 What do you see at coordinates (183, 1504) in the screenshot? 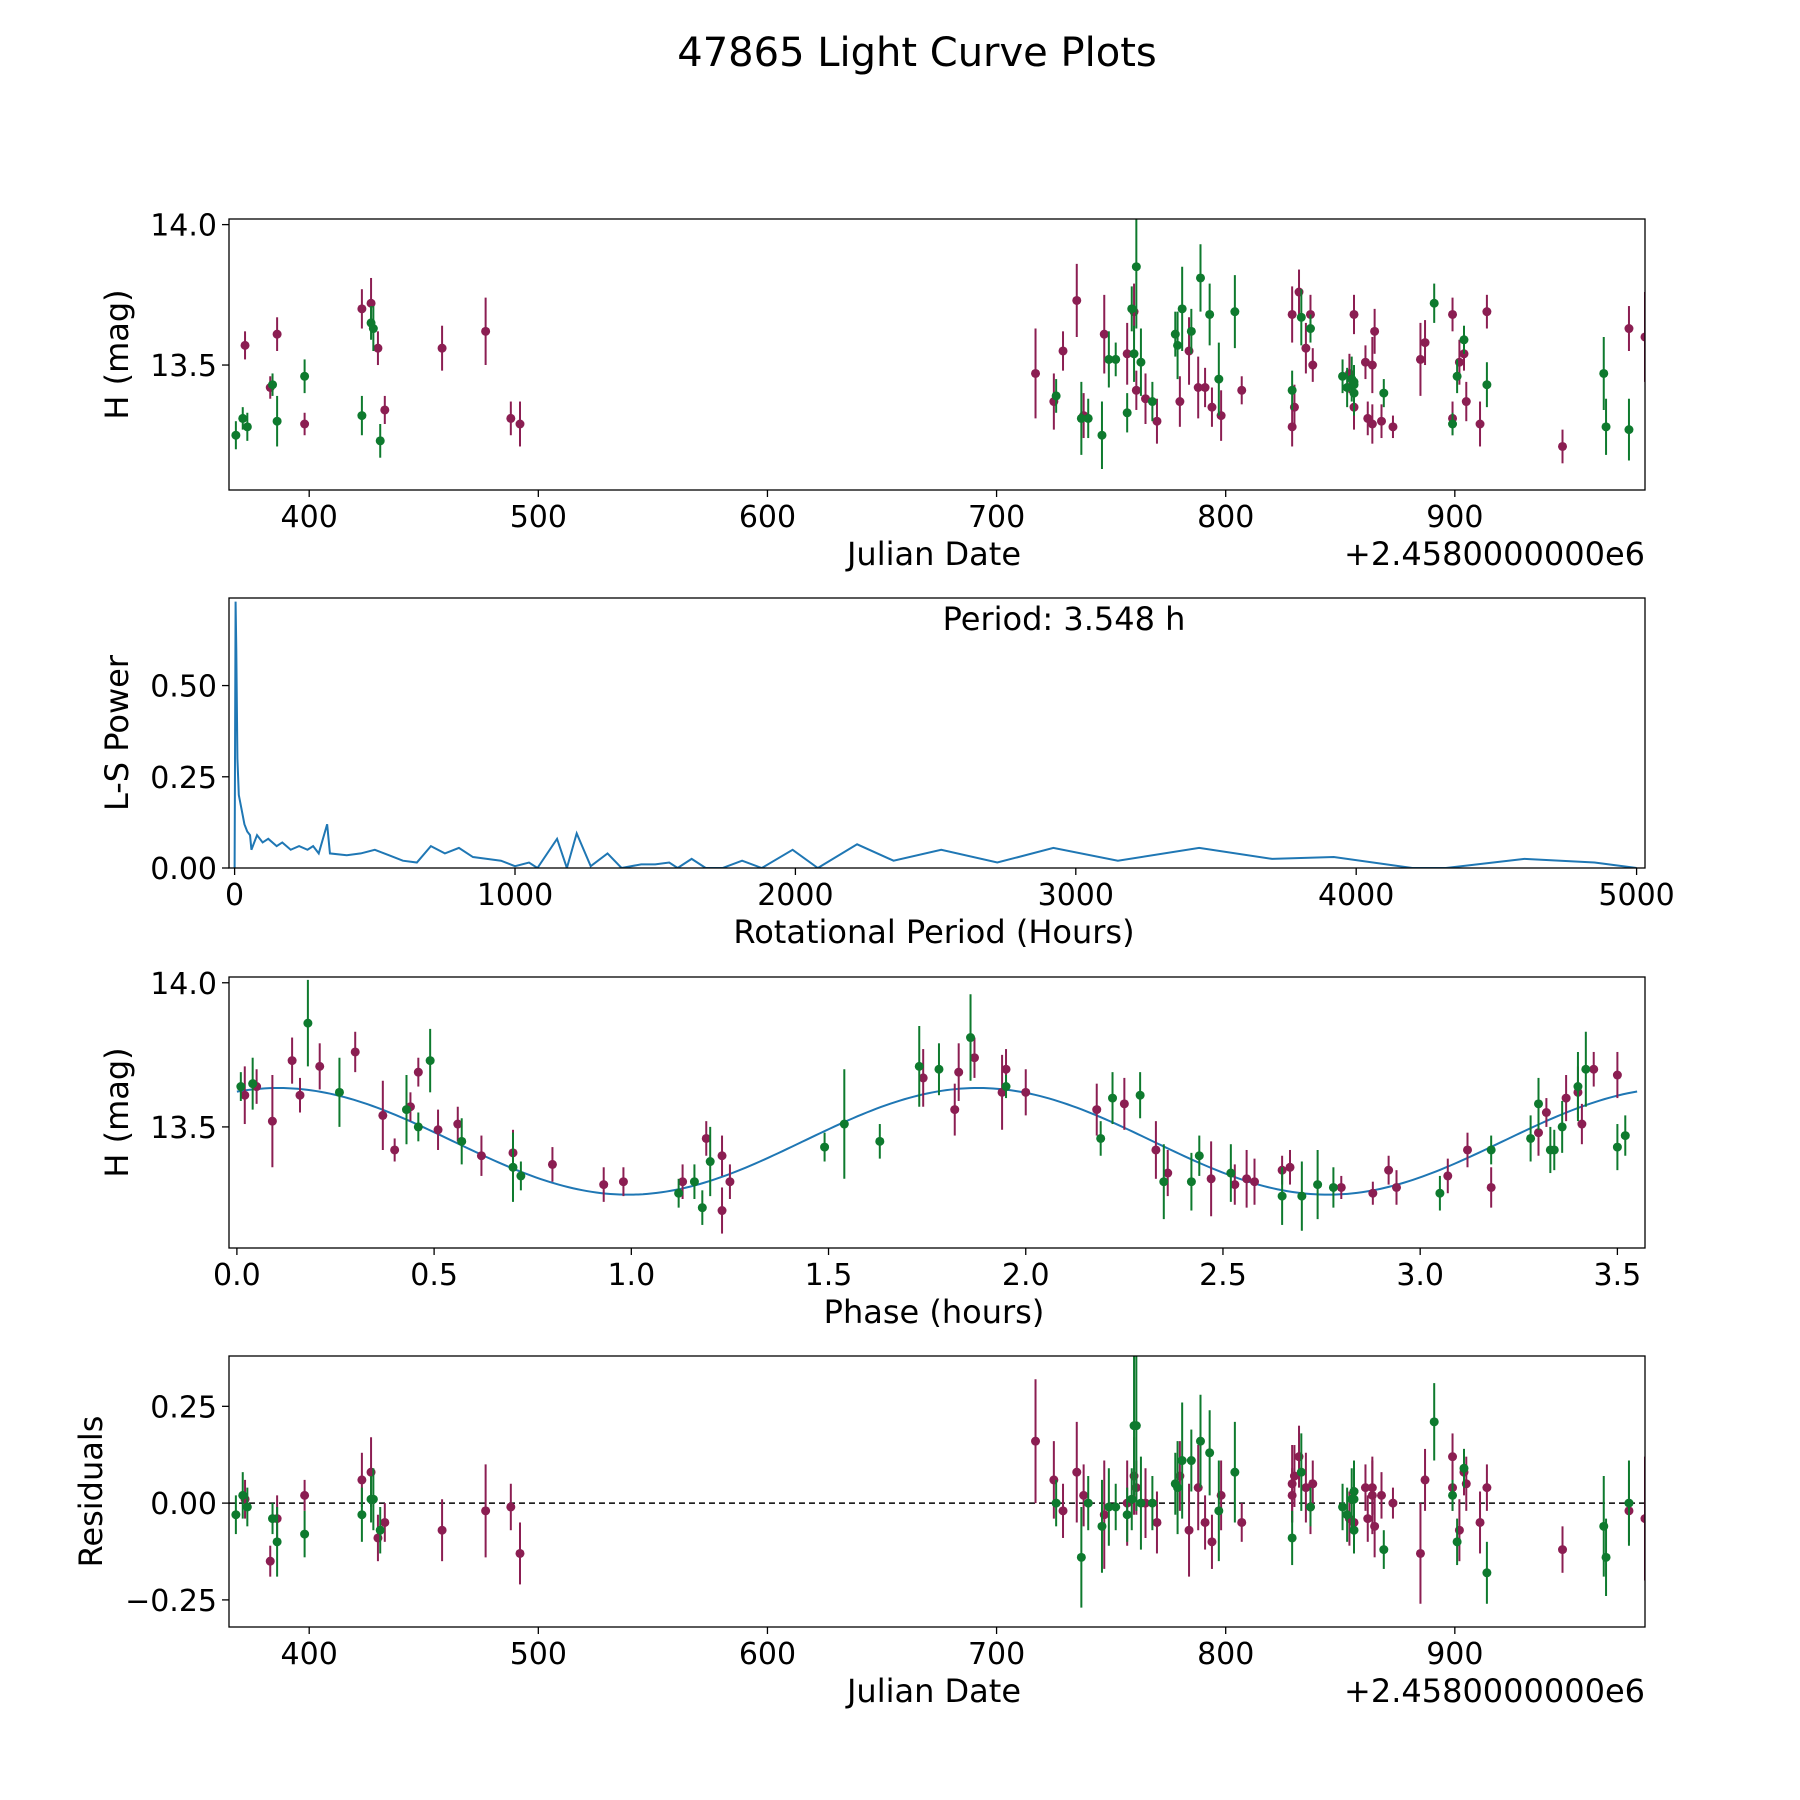
I see `y-tick-label: 0.00` at bounding box center [183, 1504].